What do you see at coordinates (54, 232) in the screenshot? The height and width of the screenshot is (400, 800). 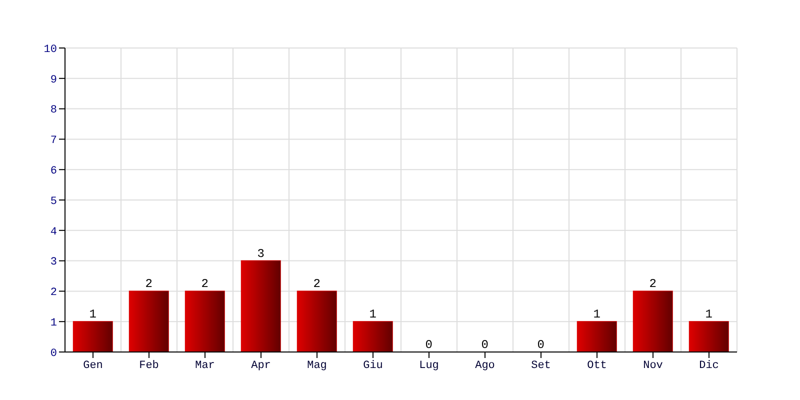 I see `y-tick-label: 4` at bounding box center [54, 232].